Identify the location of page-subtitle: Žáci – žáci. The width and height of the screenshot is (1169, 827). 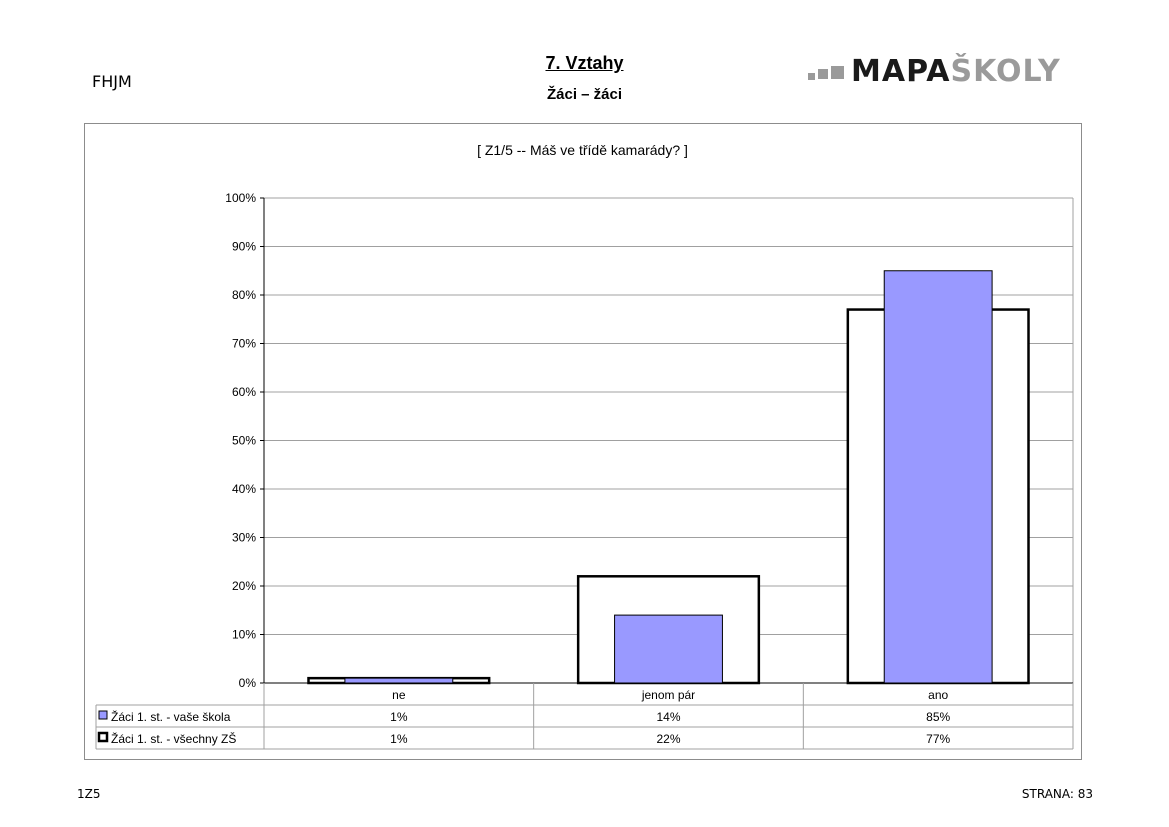
(584, 94).